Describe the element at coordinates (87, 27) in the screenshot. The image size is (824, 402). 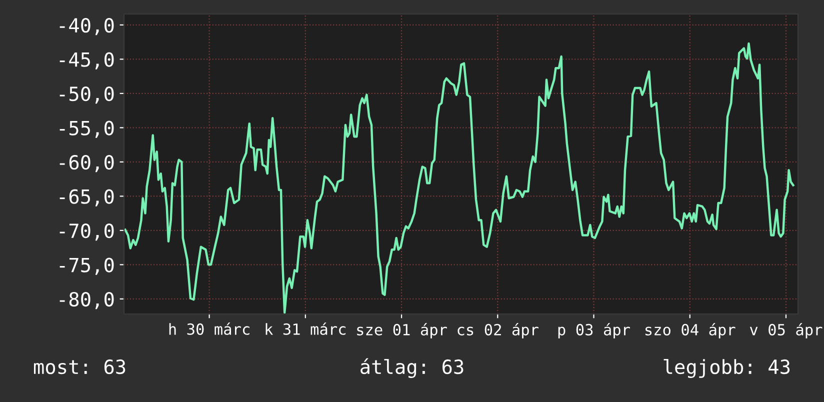
I see `y-tick-label: -40,0` at that location.